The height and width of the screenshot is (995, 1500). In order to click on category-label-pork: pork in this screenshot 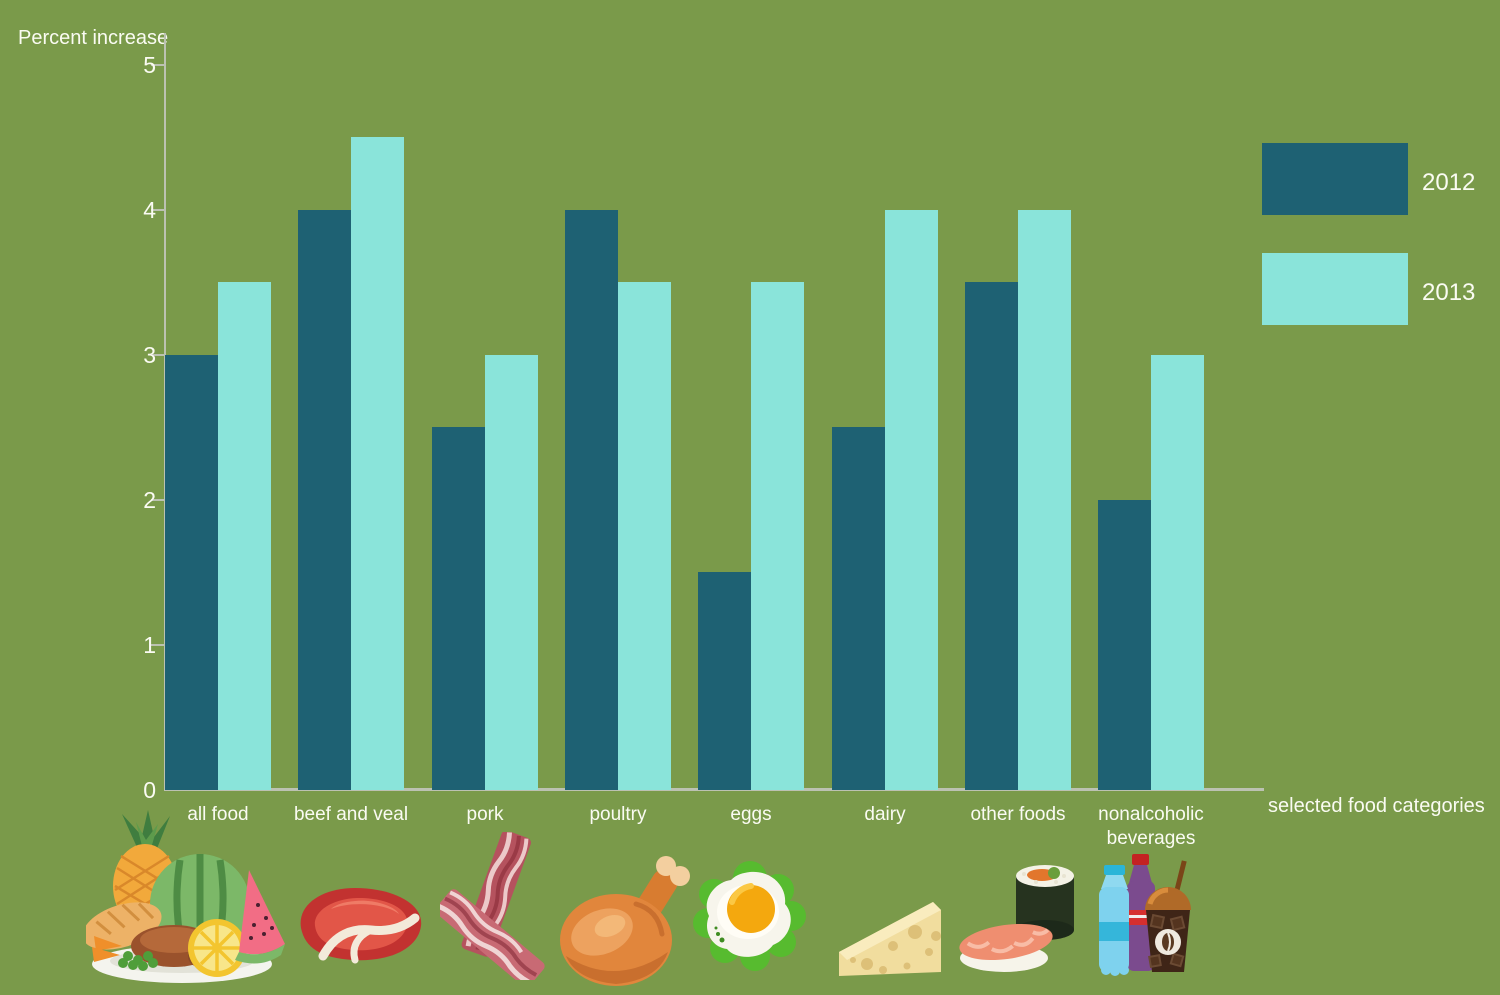, I will do `click(485, 814)`.